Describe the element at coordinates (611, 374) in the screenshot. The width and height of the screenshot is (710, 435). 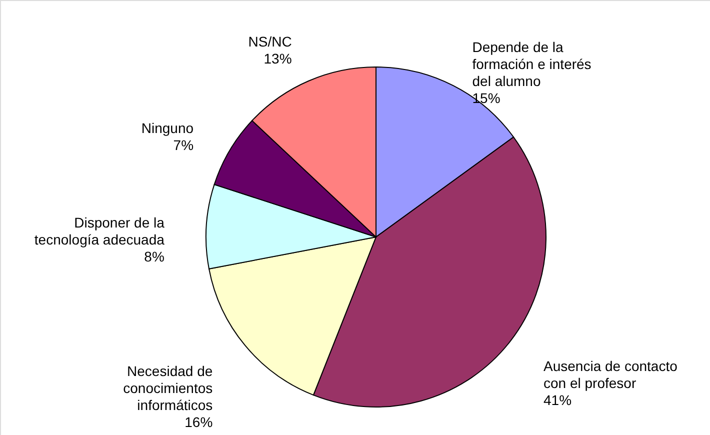
I see `slice-label: Ausencia de contacto con el profesor` at that location.